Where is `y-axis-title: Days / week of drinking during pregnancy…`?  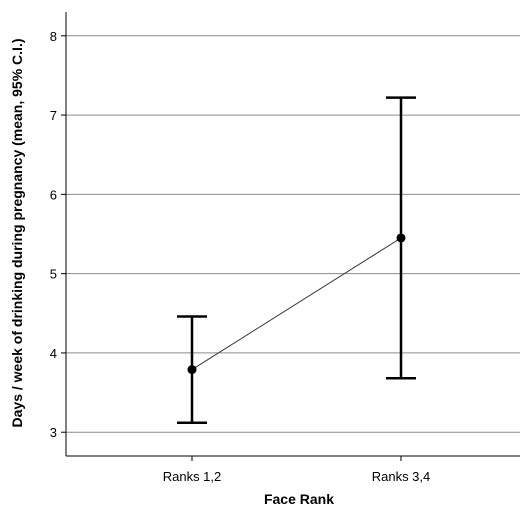
y-axis-title: Days / week of drinking during pregnancy… is located at coordinates (17, 233).